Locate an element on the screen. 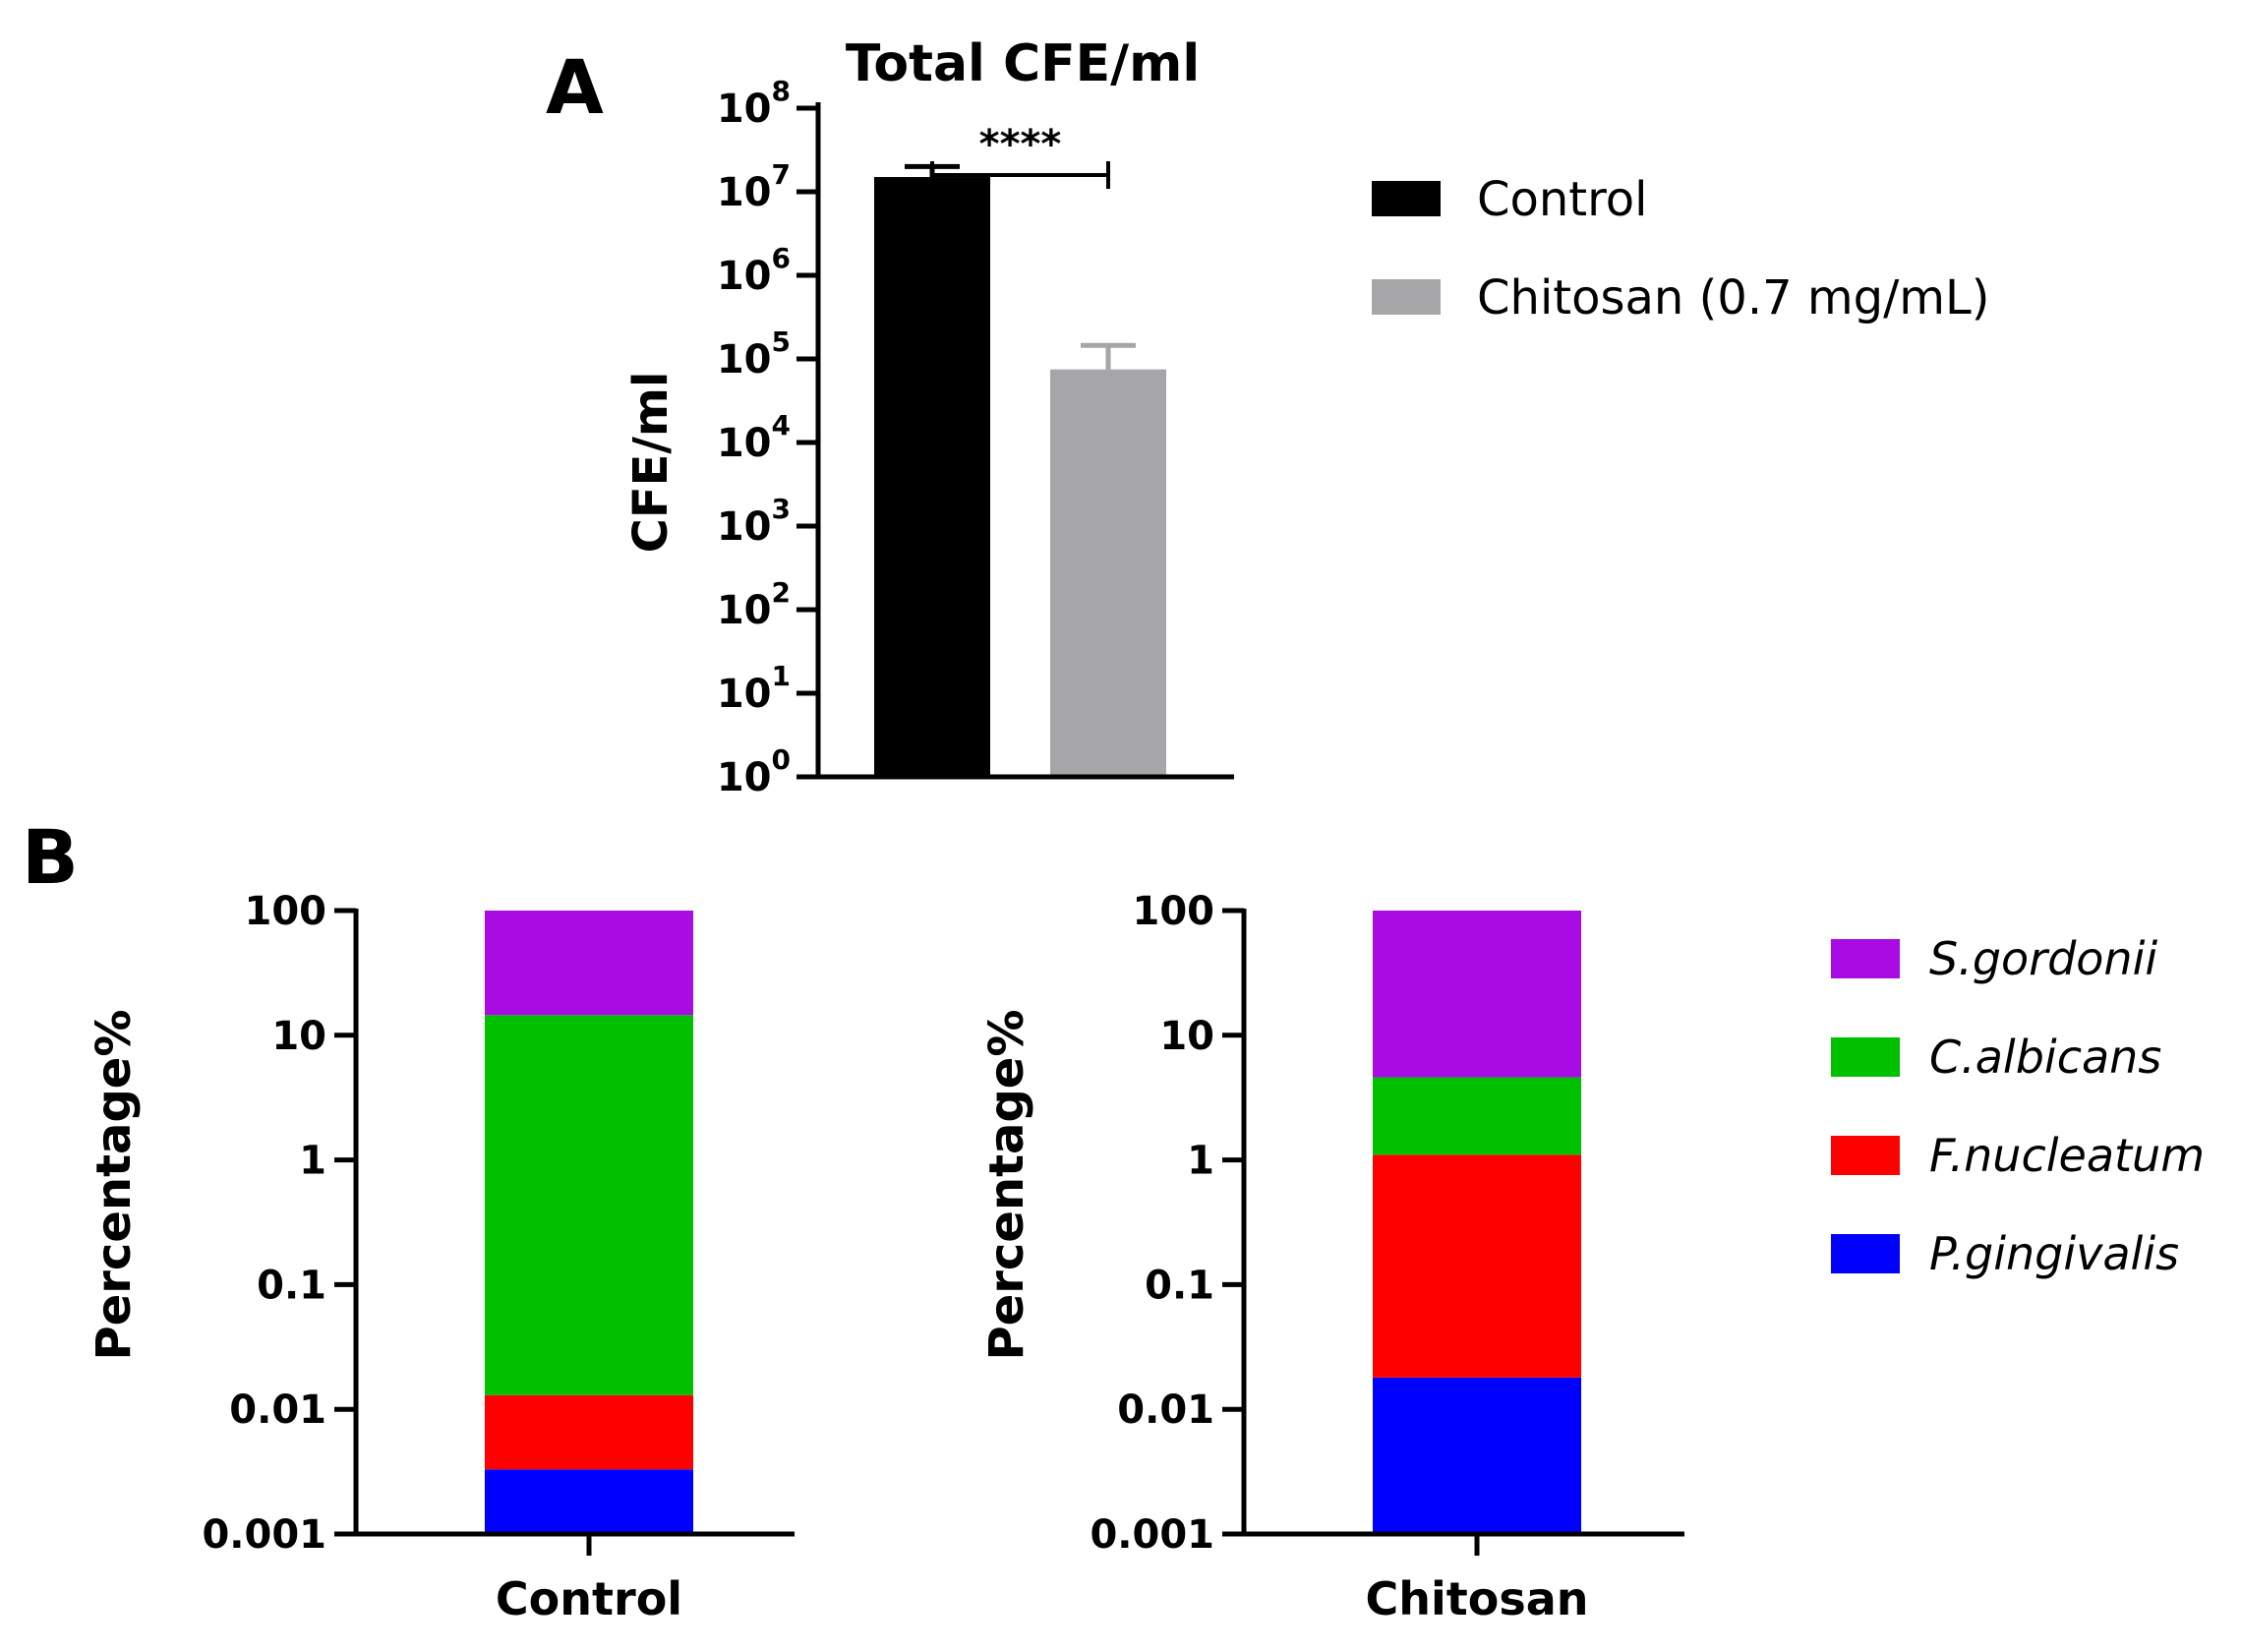  y-tick-exponent: 6 is located at coordinates (781, 258).